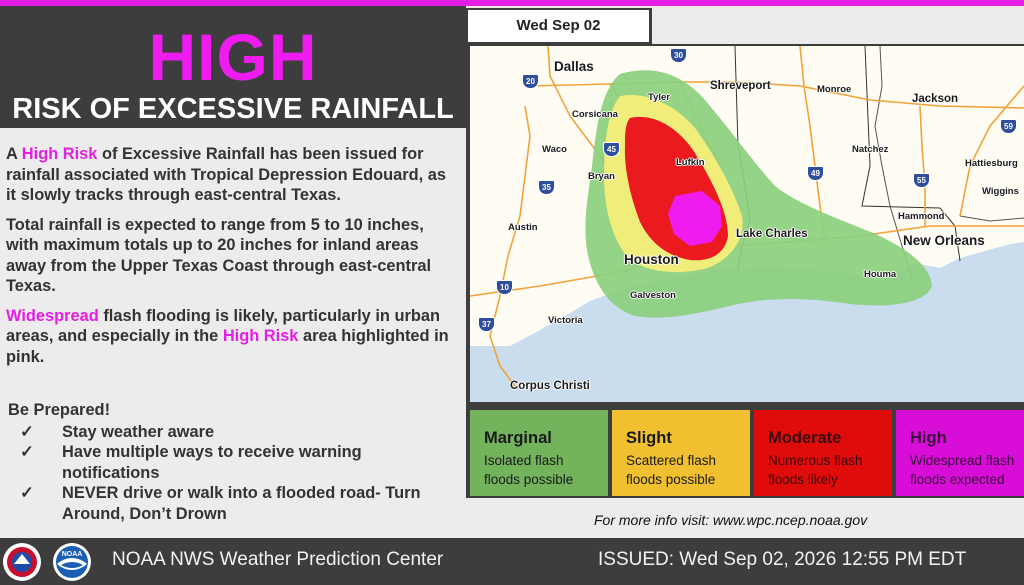  What do you see at coordinates (671, 479) in the screenshot?
I see `legend-slight-desc-line-2: floods possible` at bounding box center [671, 479].